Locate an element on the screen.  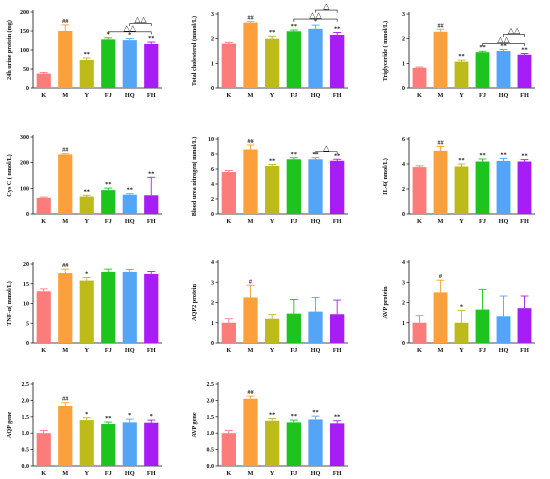
y-axis-label: TNF-α( mmol/L) is located at coordinates (9, 303).